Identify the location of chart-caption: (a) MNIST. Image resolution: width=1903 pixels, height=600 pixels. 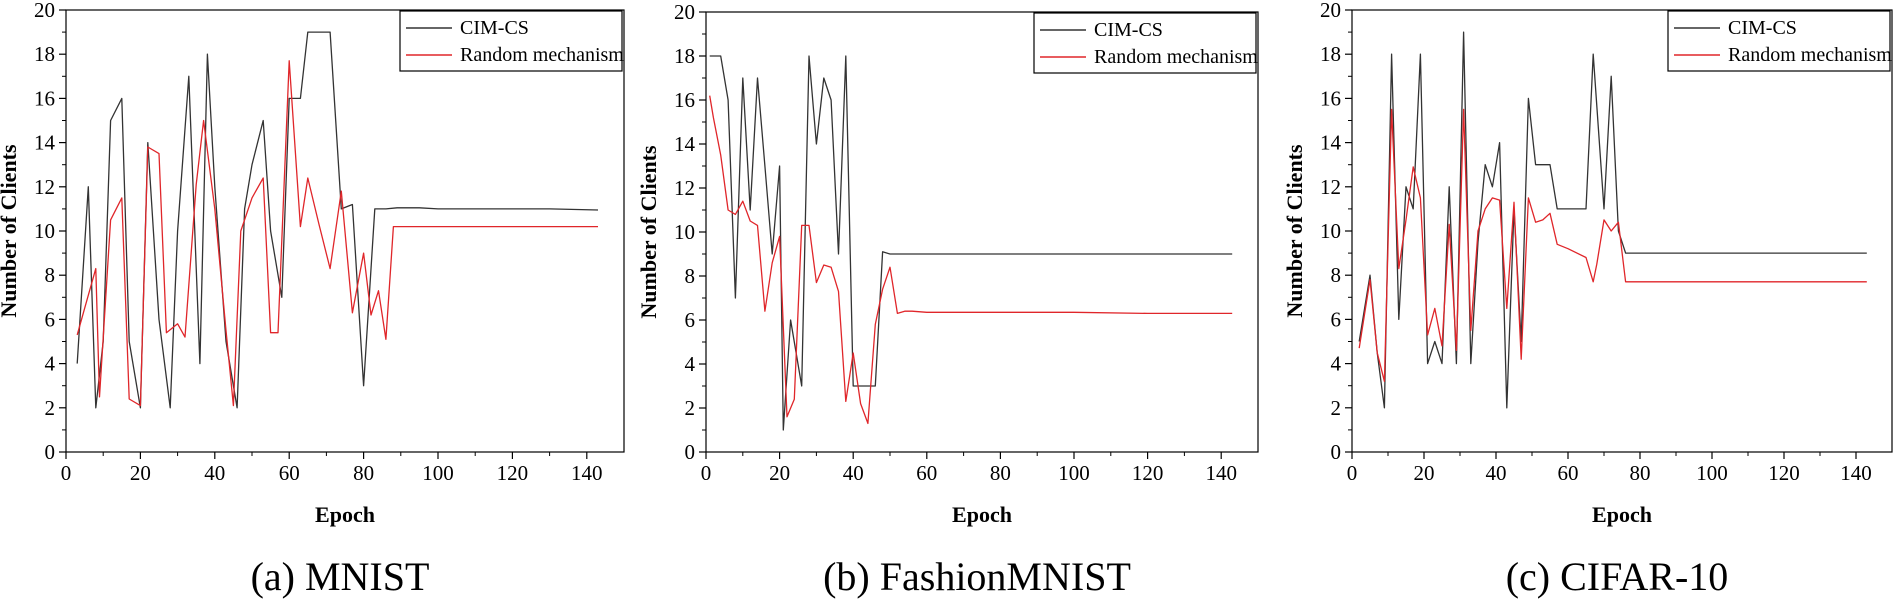
(340, 576).